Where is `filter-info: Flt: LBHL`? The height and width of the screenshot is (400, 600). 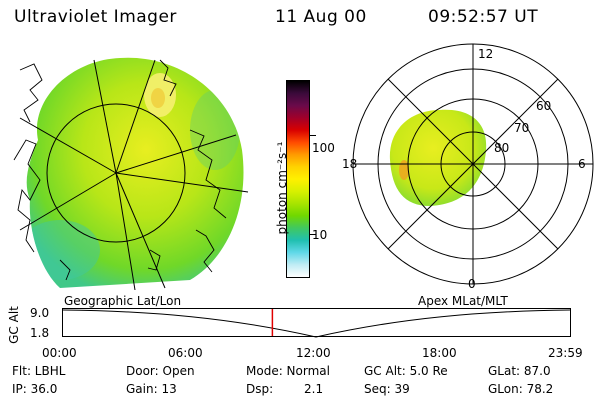
filter-info: Flt: LBHL is located at coordinates (39, 371).